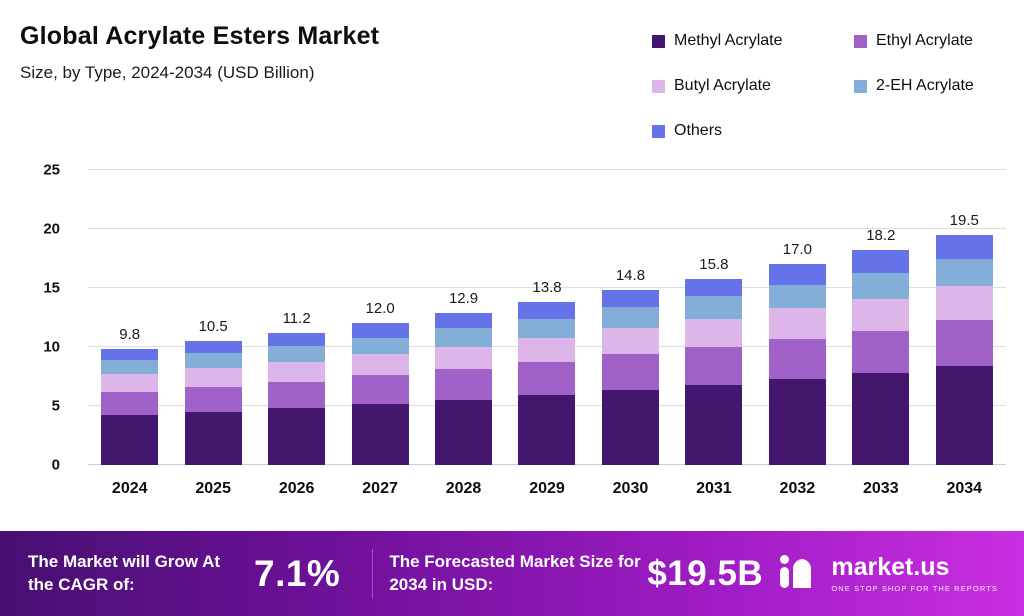 This screenshot has width=1024, height=616. What do you see at coordinates (880, 317) in the screenshot?
I see `bar-group: 18.2` at bounding box center [880, 317].